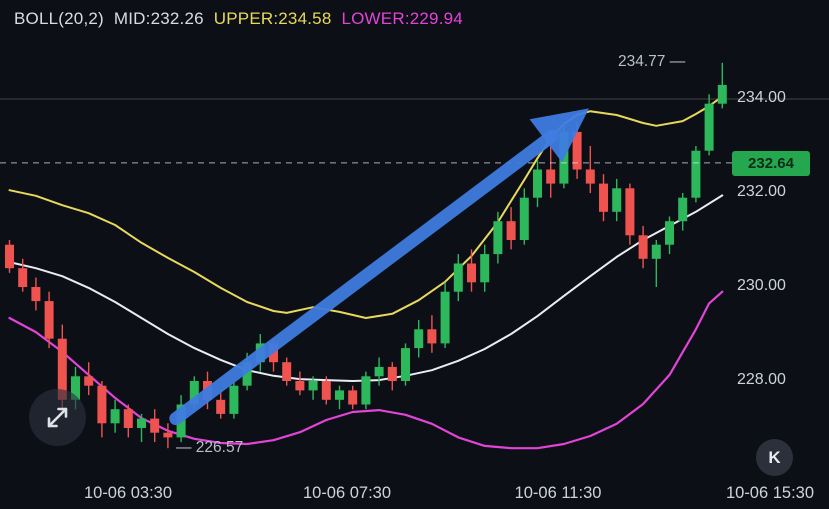 Image resolution: width=829 pixels, height=509 pixels. I want to click on low-price-marker: — 226.57, so click(210, 448).